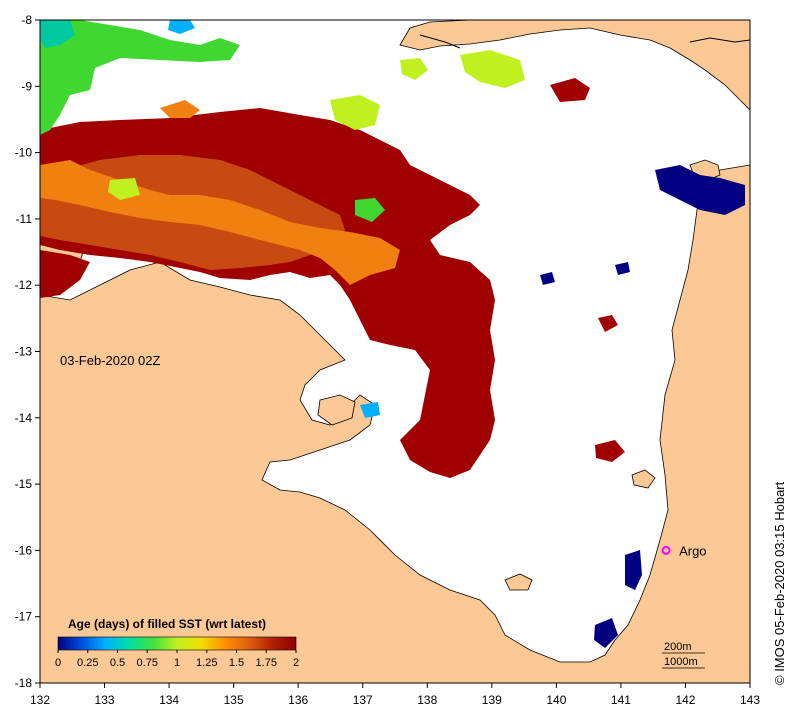 The width and height of the screenshot is (791, 716). What do you see at coordinates (779, 583) in the screenshot?
I see `imos-credit: © IMOS 05-Feb-2020 03:15 Hobart` at bounding box center [779, 583].